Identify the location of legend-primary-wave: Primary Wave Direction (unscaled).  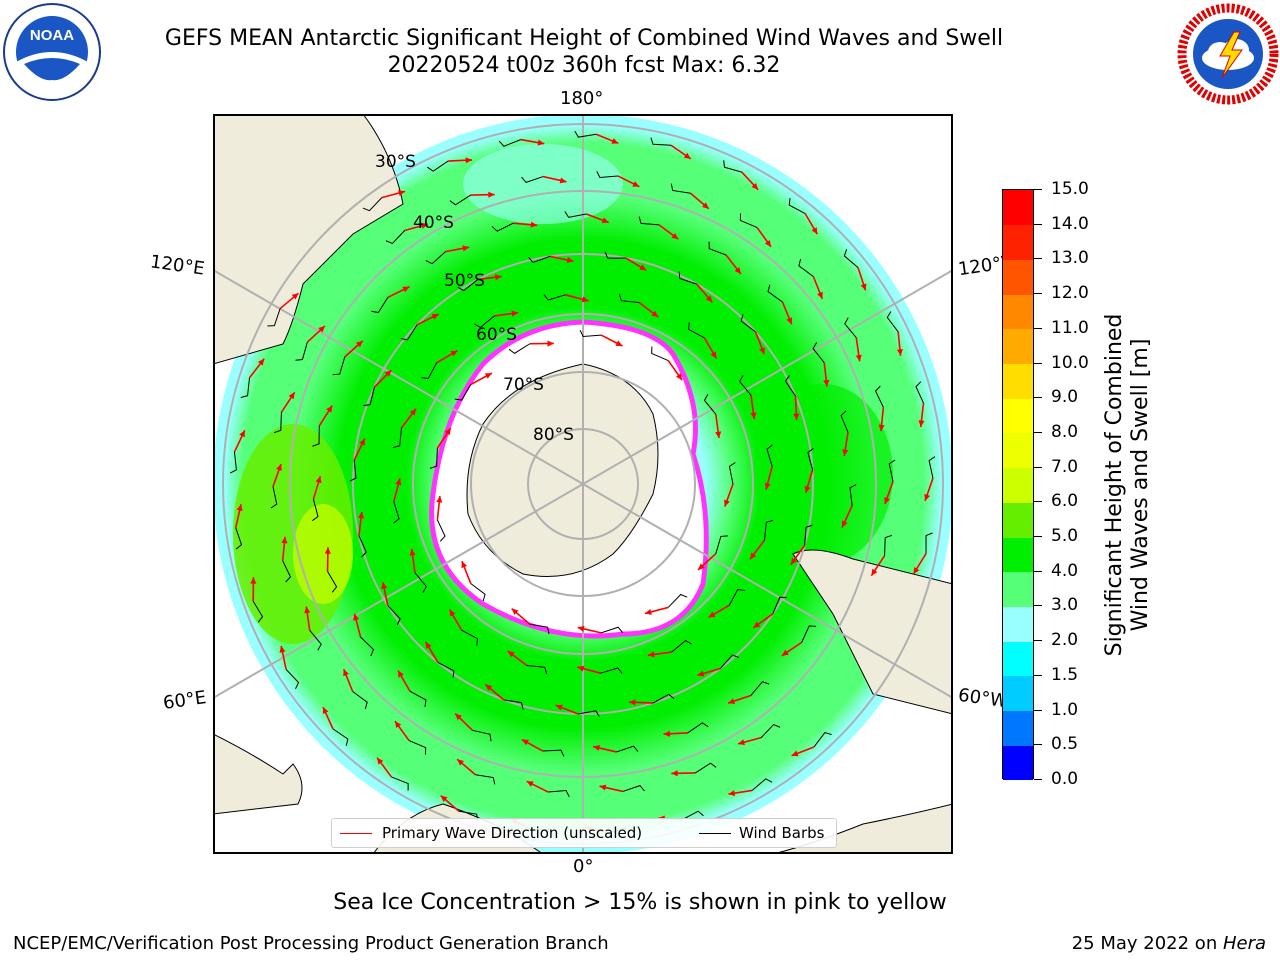
(512, 833).